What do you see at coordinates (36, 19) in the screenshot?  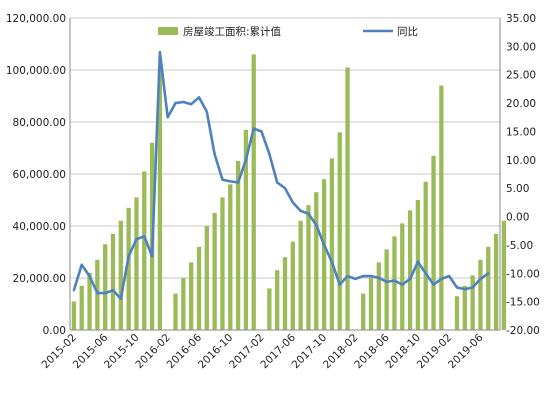 I see `y-left-tick-label: 120,000.00` at bounding box center [36, 19].